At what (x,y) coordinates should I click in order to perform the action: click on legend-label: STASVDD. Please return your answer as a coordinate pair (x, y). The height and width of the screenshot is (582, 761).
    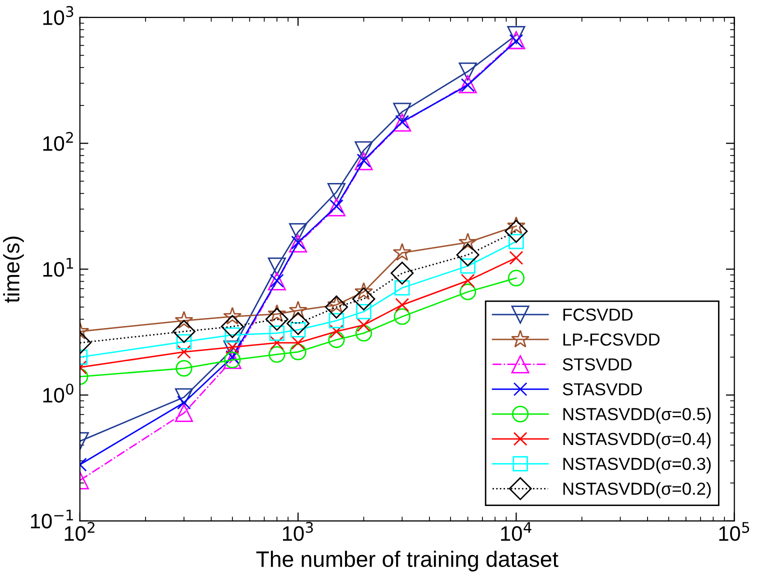
    Looking at the image, I should click on (602, 389).